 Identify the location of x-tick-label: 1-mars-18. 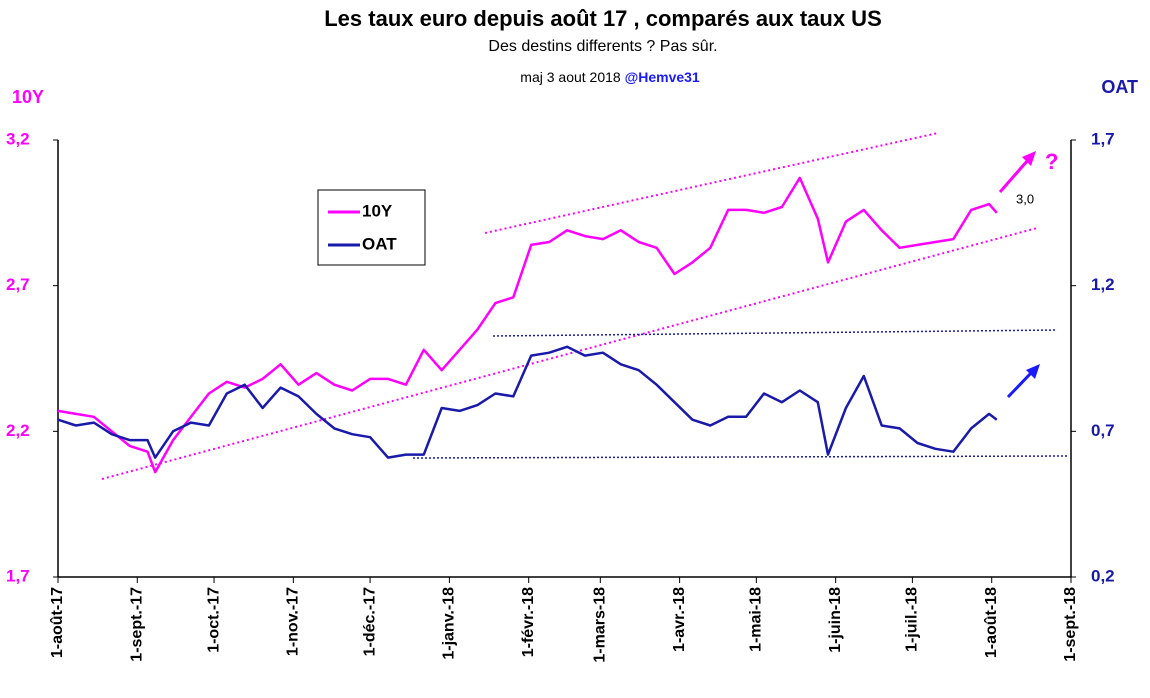
(600, 625).